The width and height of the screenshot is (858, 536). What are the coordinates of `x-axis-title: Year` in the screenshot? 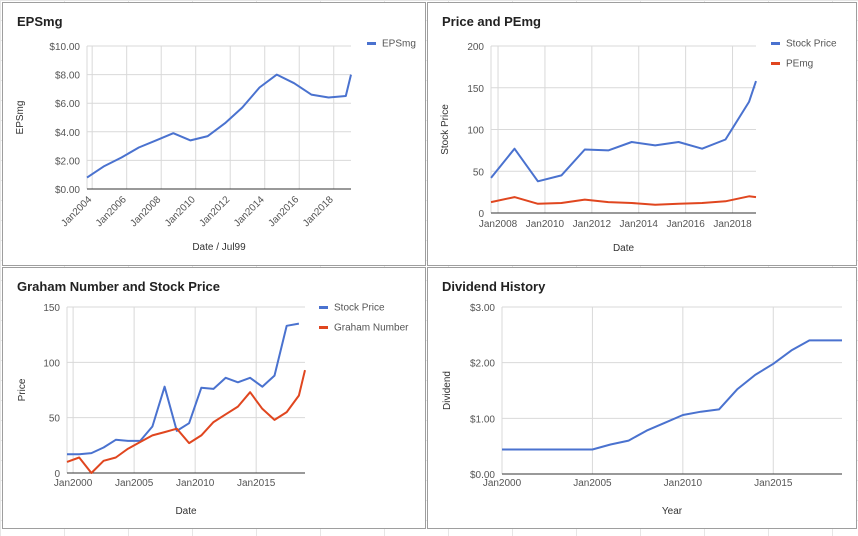 It's located at (672, 511).